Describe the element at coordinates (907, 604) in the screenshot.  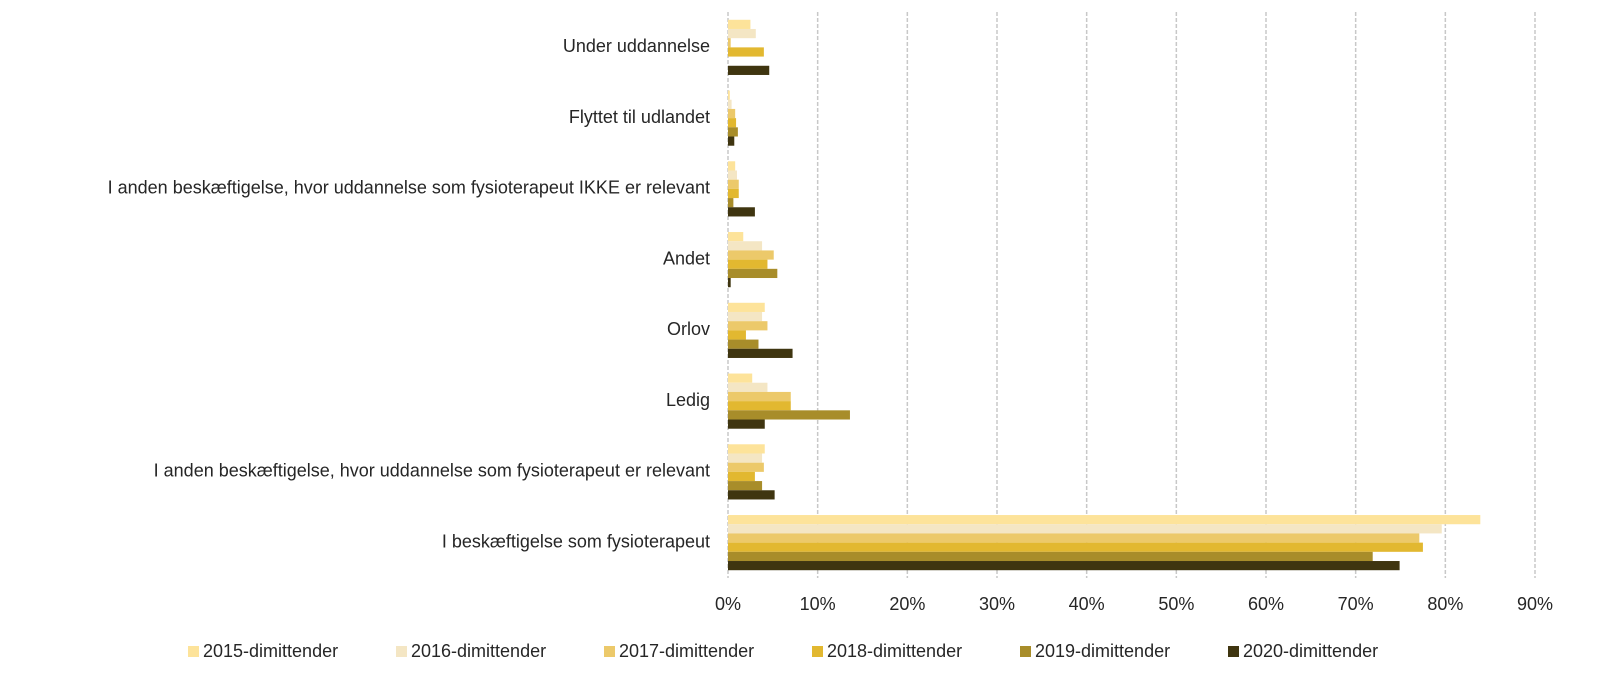
I see `x-tick-label: 20%` at that location.